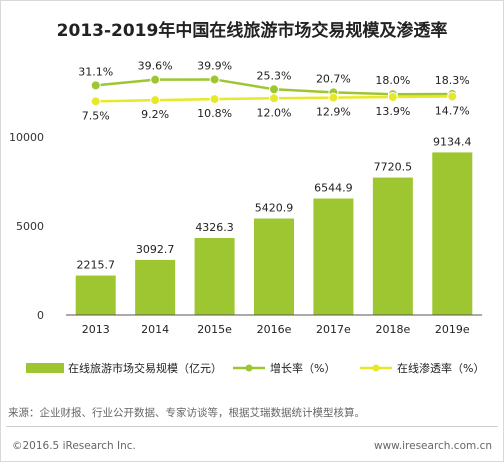  What do you see at coordinates (274, 75) in the screenshot?
I see `growth-rate-value-label: 25.3%` at bounding box center [274, 75].